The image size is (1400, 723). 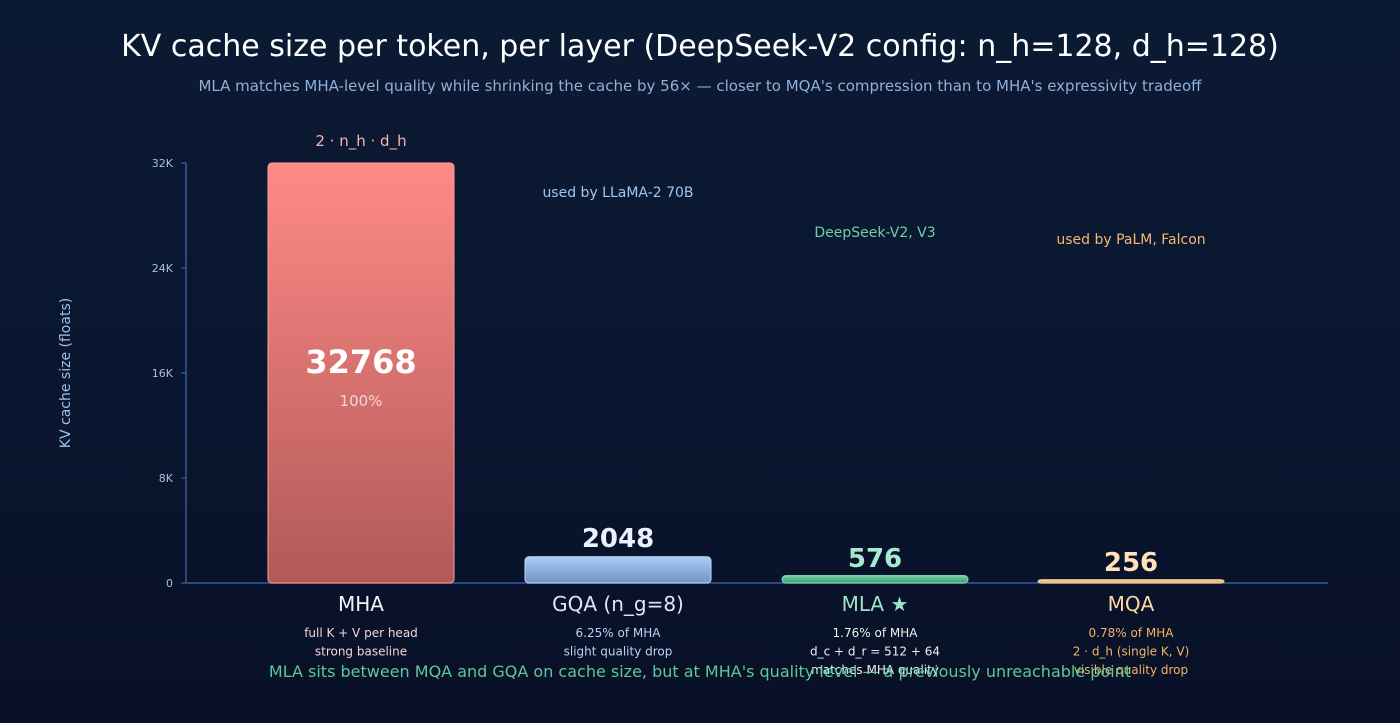 What do you see at coordinates (875, 670) in the screenshot?
I see `bar-detail-line: matches MHA quality` at bounding box center [875, 670].